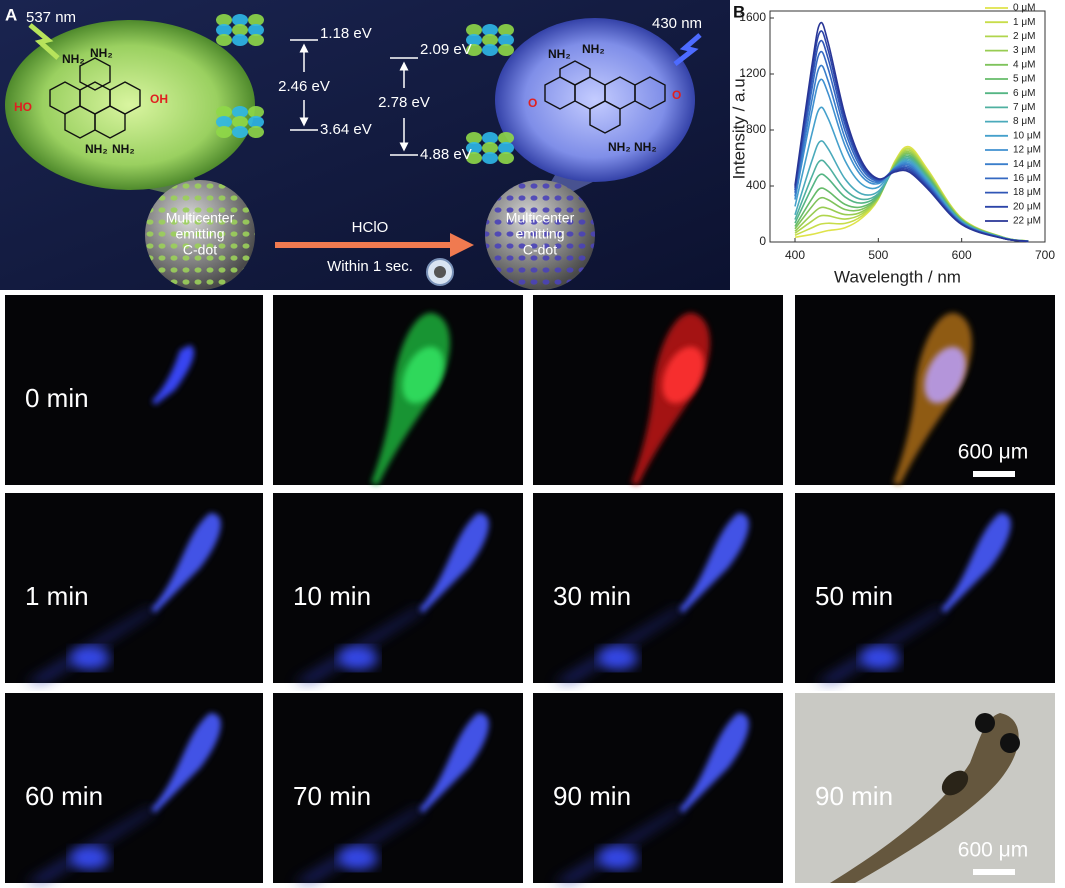 The height and width of the screenshot is (888, 1065). What do you see at coordinates (752, 17) in the screenshot?
I see `y-tick-label: 1600` at bounding box center [752, 17].